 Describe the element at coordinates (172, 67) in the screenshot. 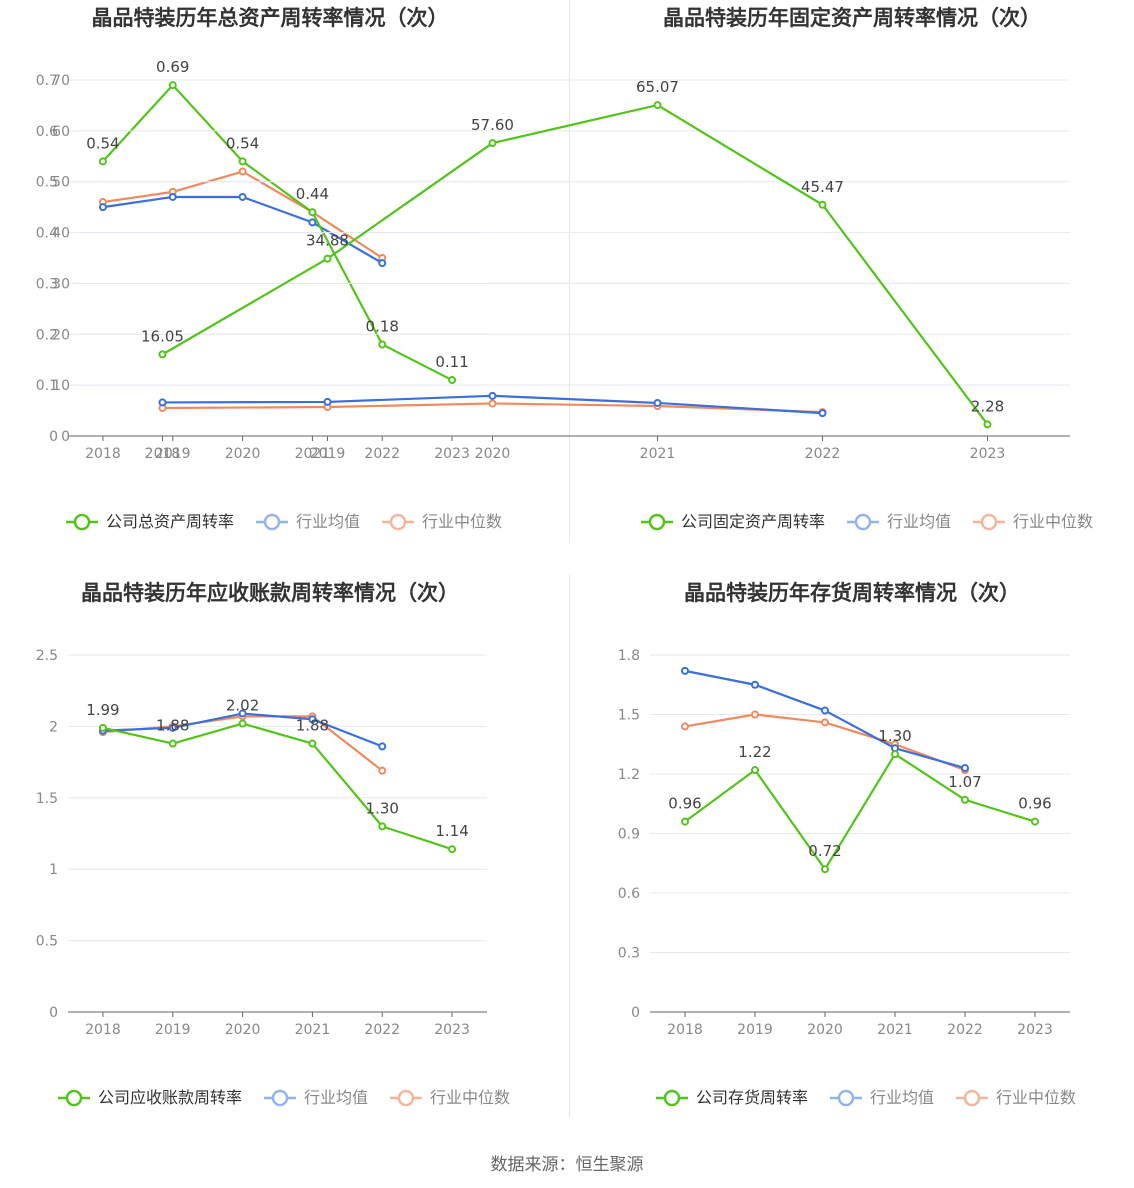

I see `data-label: 0.69` at that location.